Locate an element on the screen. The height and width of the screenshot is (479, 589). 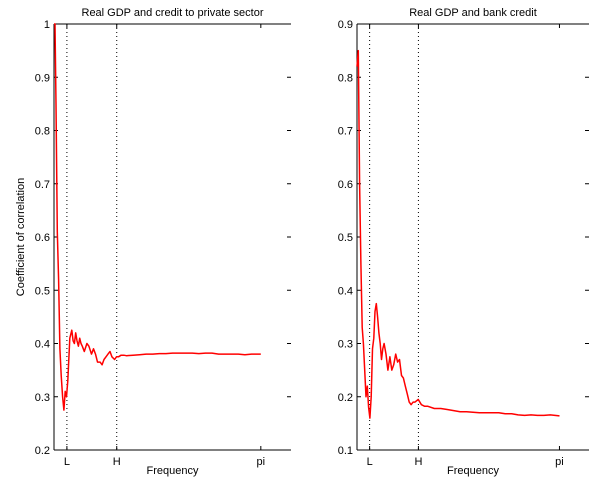
chart-title: Real GDP and credit to private sector is located at coordinates (173, 13).